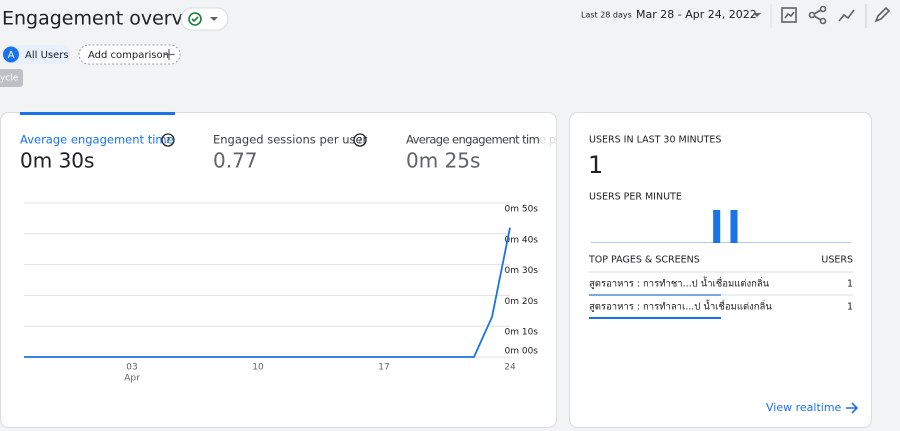 Image resolution: width=900 pixels, height=431 pixels. Describe the element at coordinates (757, 15) in the screenshot. I see `date-dropdown` at that location.